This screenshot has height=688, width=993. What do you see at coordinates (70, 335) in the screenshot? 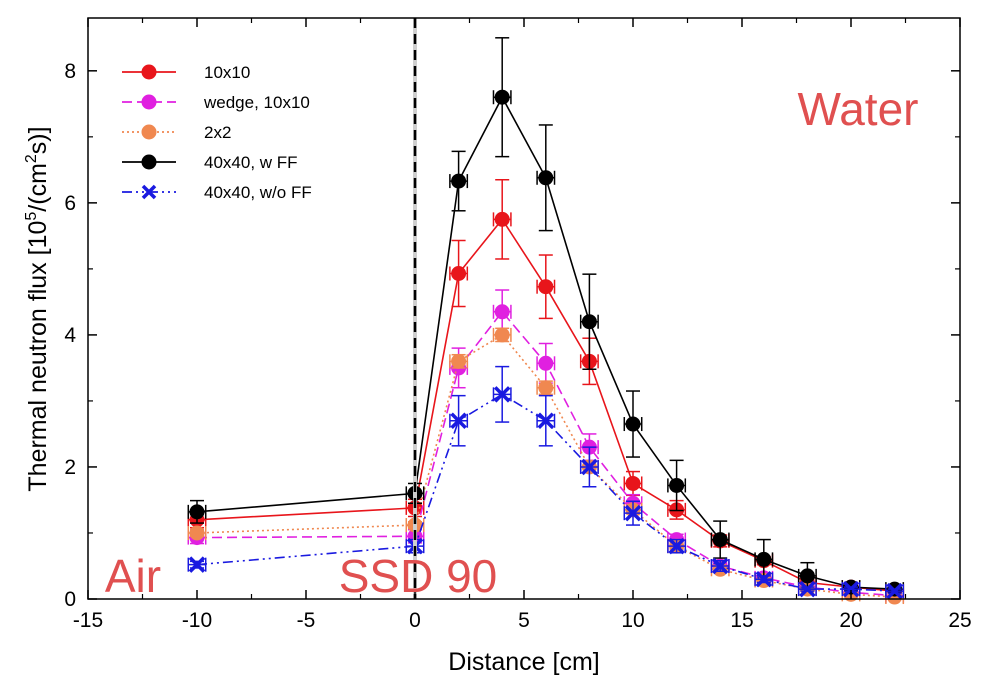
I see `y-tick-label: 4` at bounding box center [70, 335].